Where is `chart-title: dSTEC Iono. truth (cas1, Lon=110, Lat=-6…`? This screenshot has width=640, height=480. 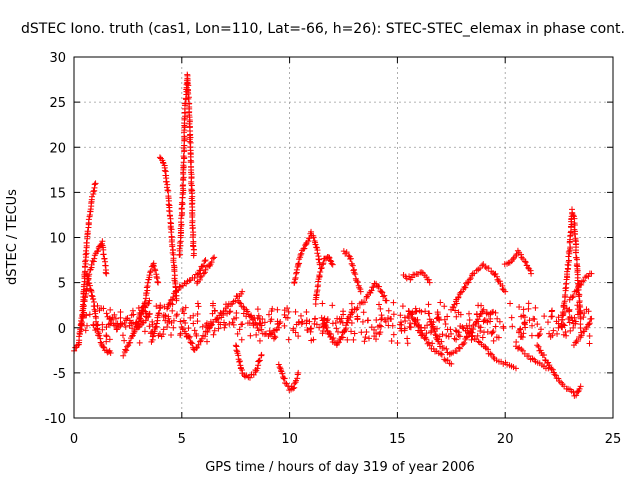 chart-title: dSTEC Iono. truth (cas1, Lon=110, Lat=-6… is located at coordinates (323, 29).